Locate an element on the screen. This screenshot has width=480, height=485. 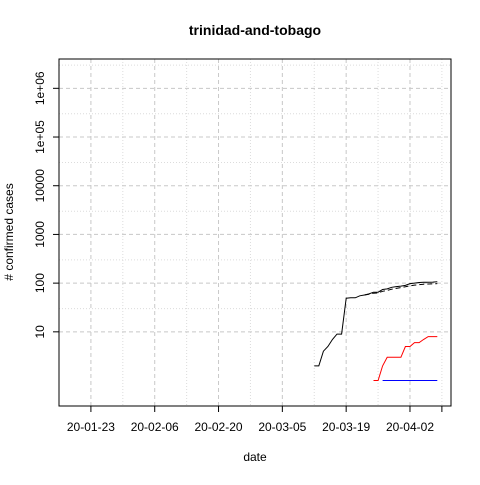
x-tick-label: 20-01-23 is located at coordinates (91, 427).